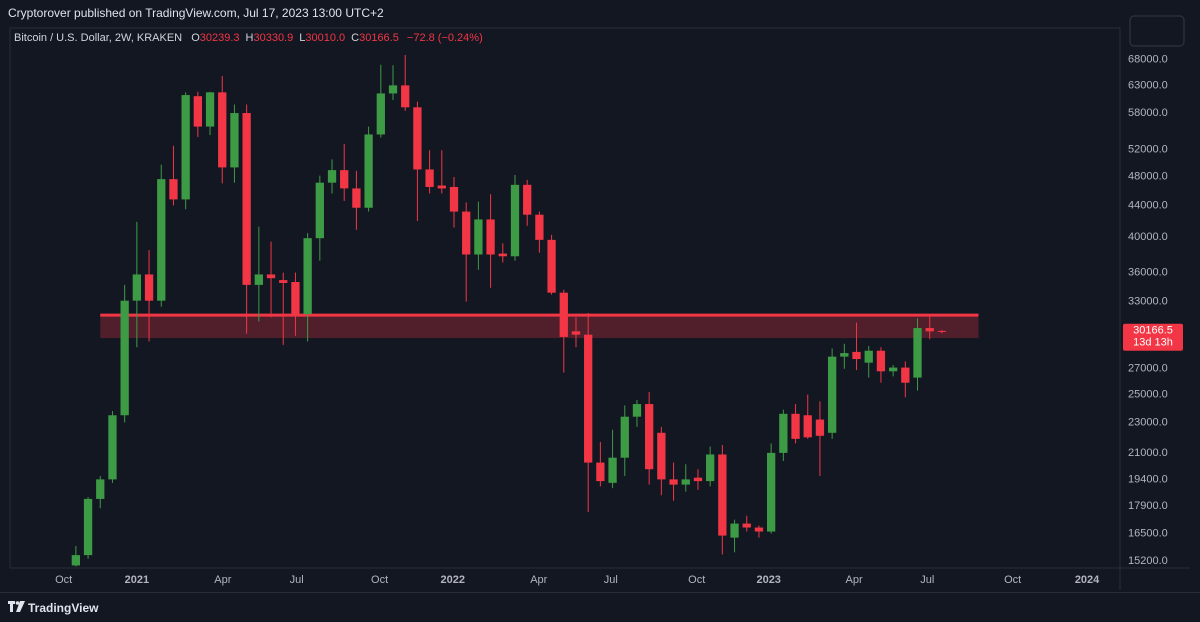 The height and width of the screenshot is (622, 1200). Describe the element at coordinates (292, 38) in the screenshot. I see `ohlc-values: O30239.3 H30330.9 L30010.0 C30166.5` at that location.